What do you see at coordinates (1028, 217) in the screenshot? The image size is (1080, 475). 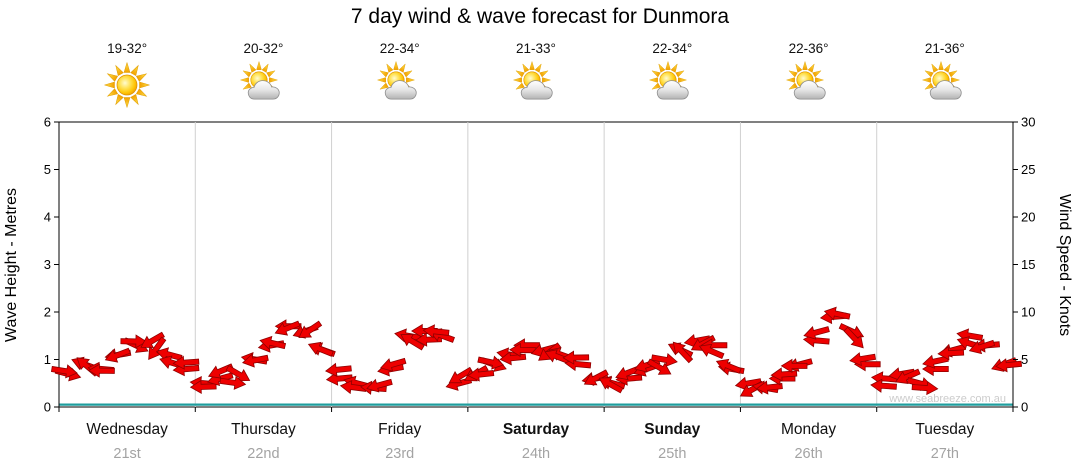 I see `right-tick-label: 20` at bounding box center [1028, 217].